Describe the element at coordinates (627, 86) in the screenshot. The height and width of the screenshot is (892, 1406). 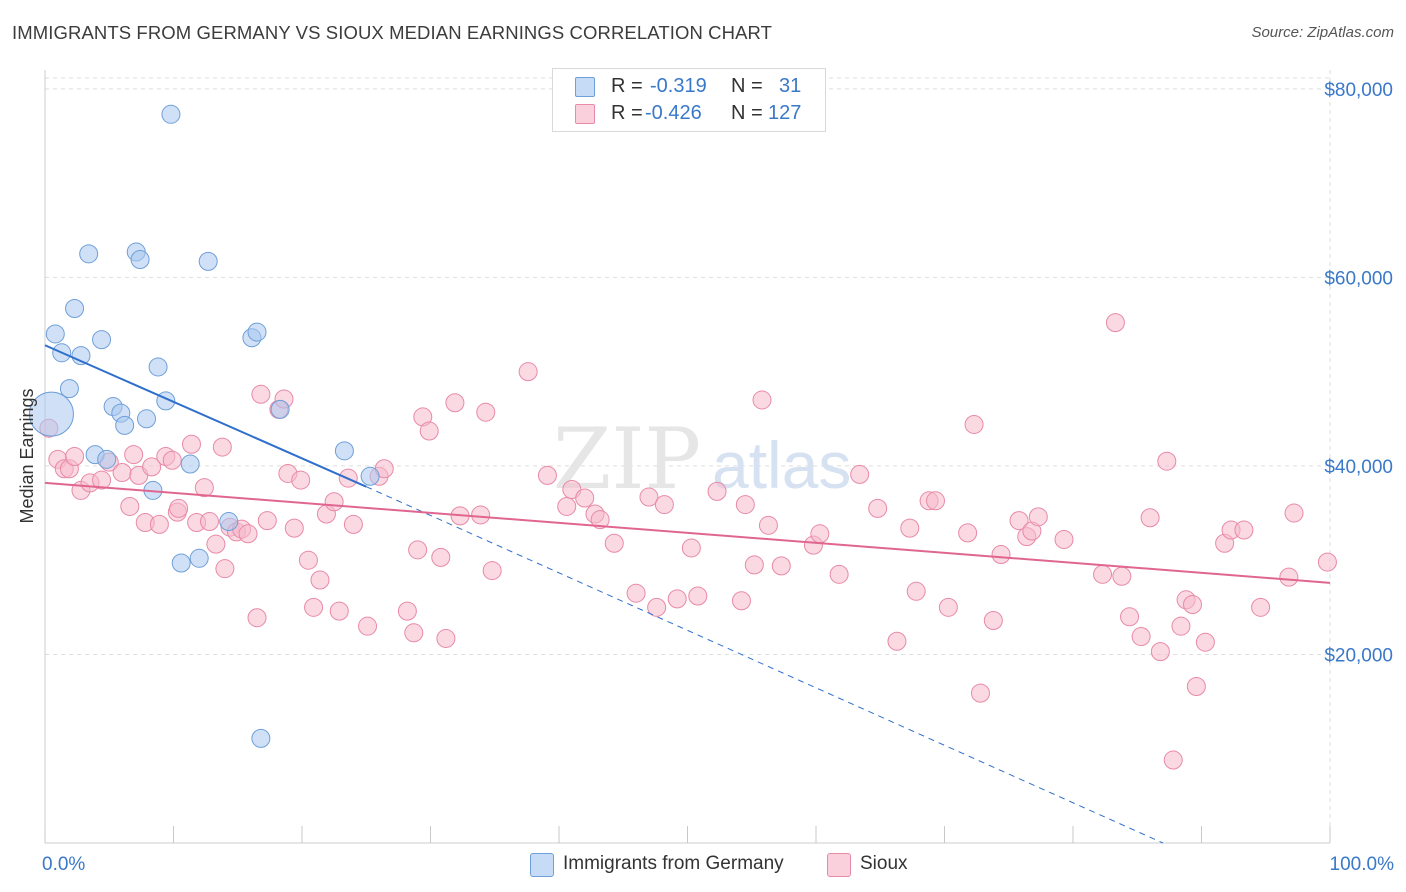
I see `legend-r-label: R =` at that location.